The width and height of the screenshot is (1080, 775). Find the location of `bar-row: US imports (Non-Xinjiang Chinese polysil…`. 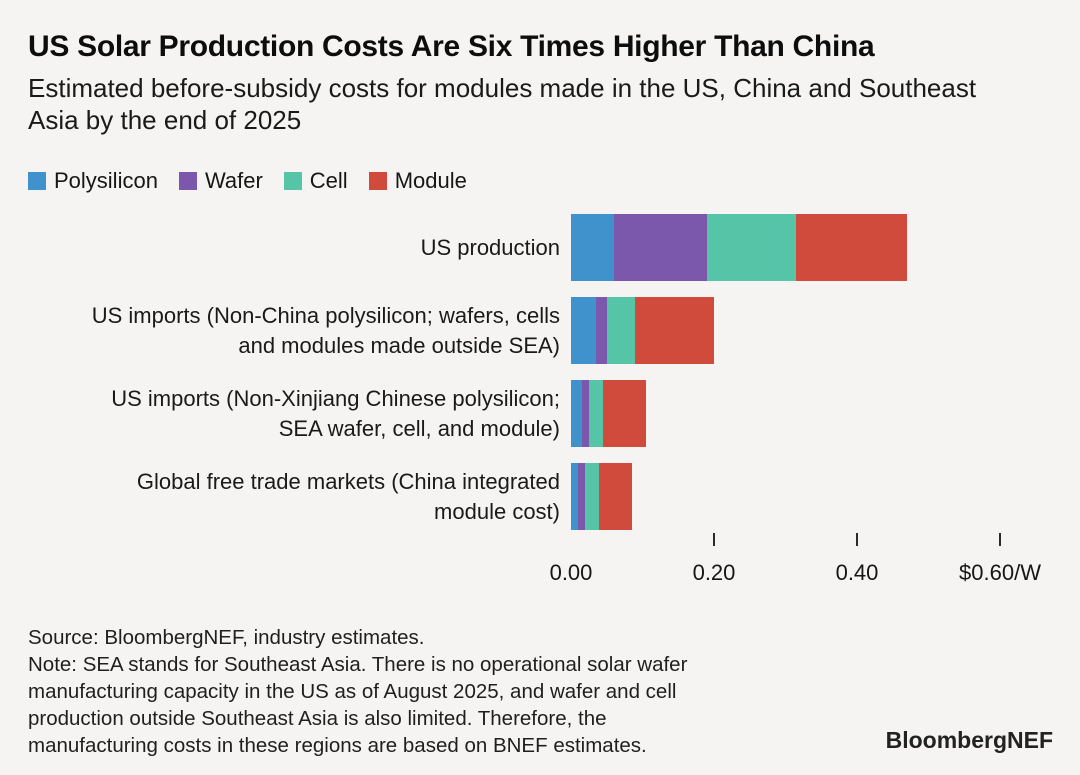

bar-row: US imports (Non-Xinjiang Chinese polysil… is located at coordinates (540, 413).